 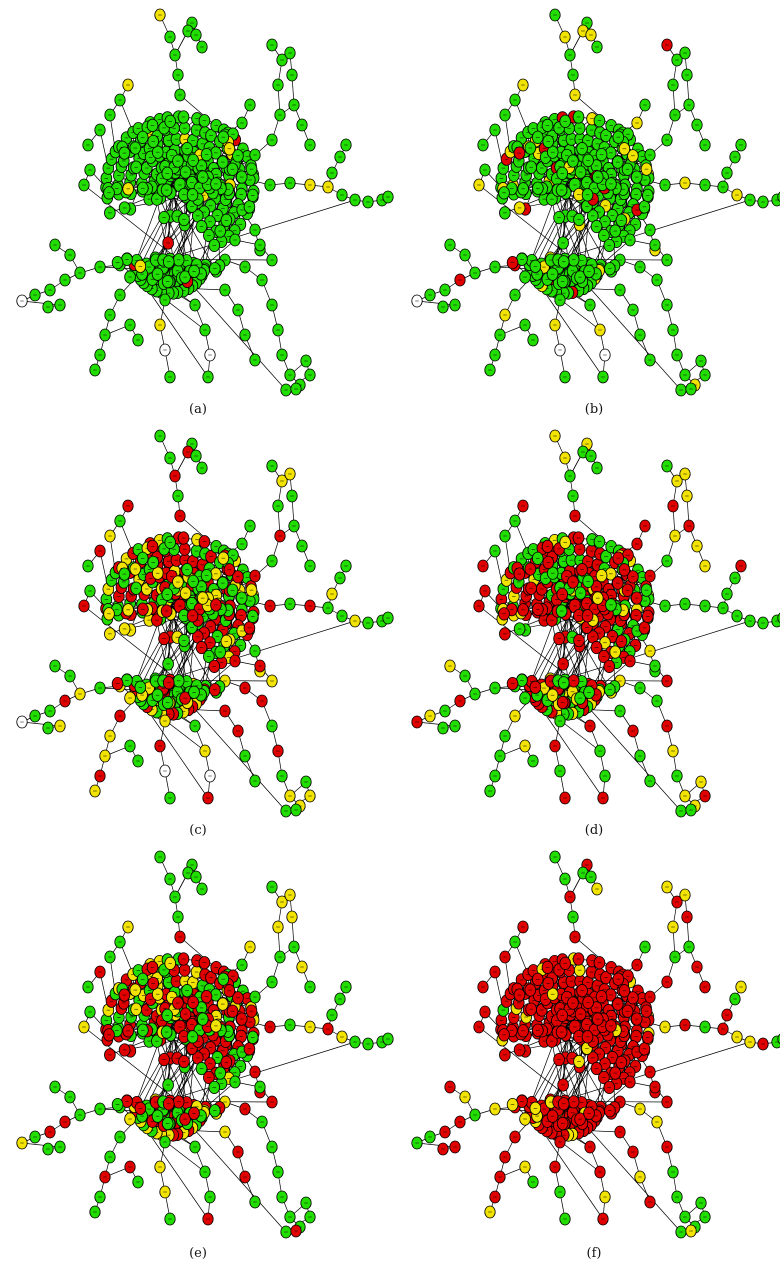 What do you see at coordinates (197, 830) in the screenshot?
I see `panel-label-c: (c)` at bounding box center [197, 830].